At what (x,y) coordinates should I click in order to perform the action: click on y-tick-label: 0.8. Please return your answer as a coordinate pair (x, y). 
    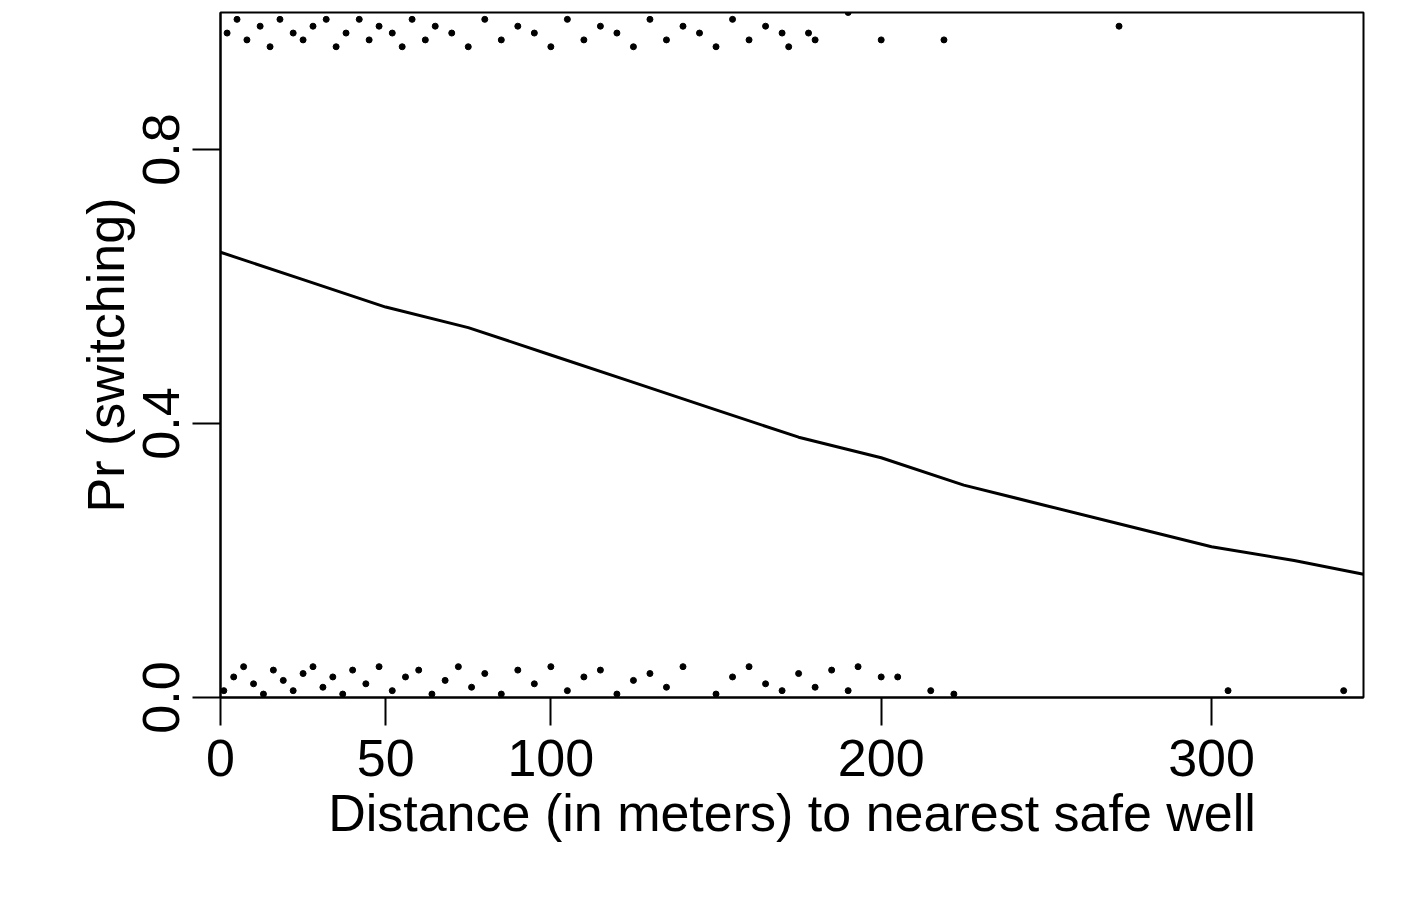
    Looking at the image, I should click on (160, 149).